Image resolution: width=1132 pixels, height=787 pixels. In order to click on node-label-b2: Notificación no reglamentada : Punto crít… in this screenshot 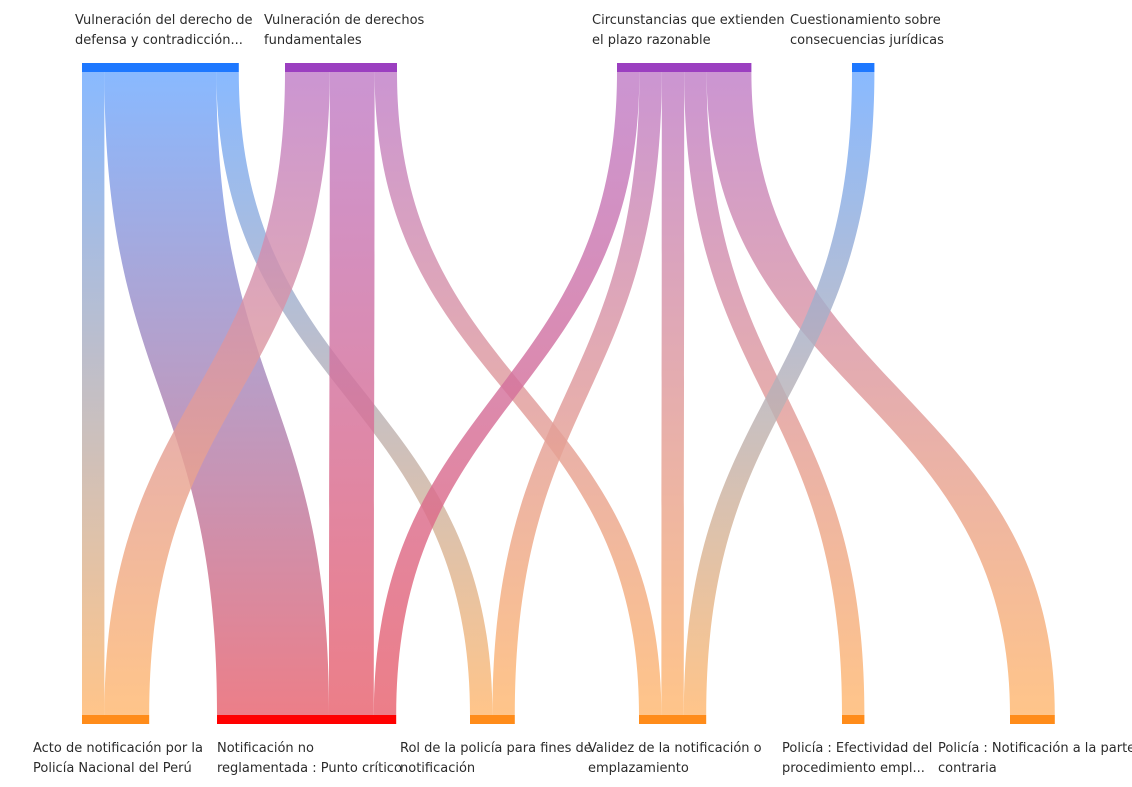, I will do `click(309, 758)`.